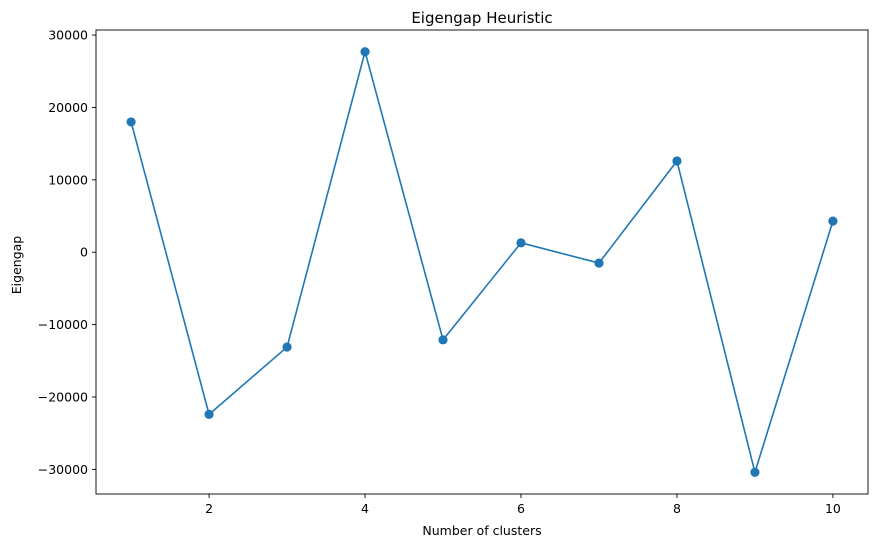 This screenshot has height=547, width=879. What do you see at coordinates (521, 508) in the screenshot?
I see `x-tick-label: 6` at bounding box center [521, 508].